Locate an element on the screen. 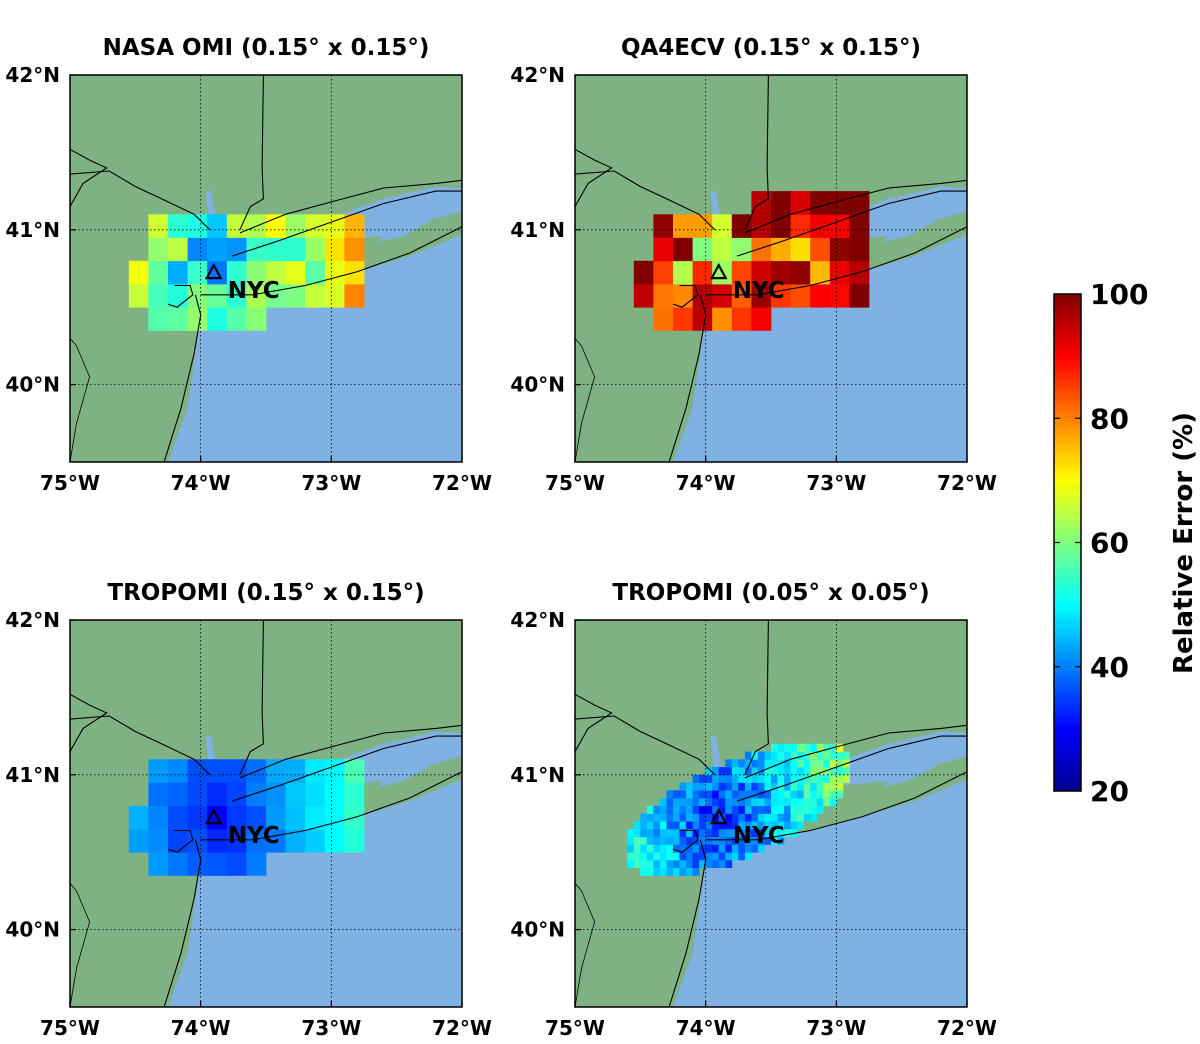 The width and height of the screenshot is (1200, 1044). data-grid is located at coordinates (246, 272).